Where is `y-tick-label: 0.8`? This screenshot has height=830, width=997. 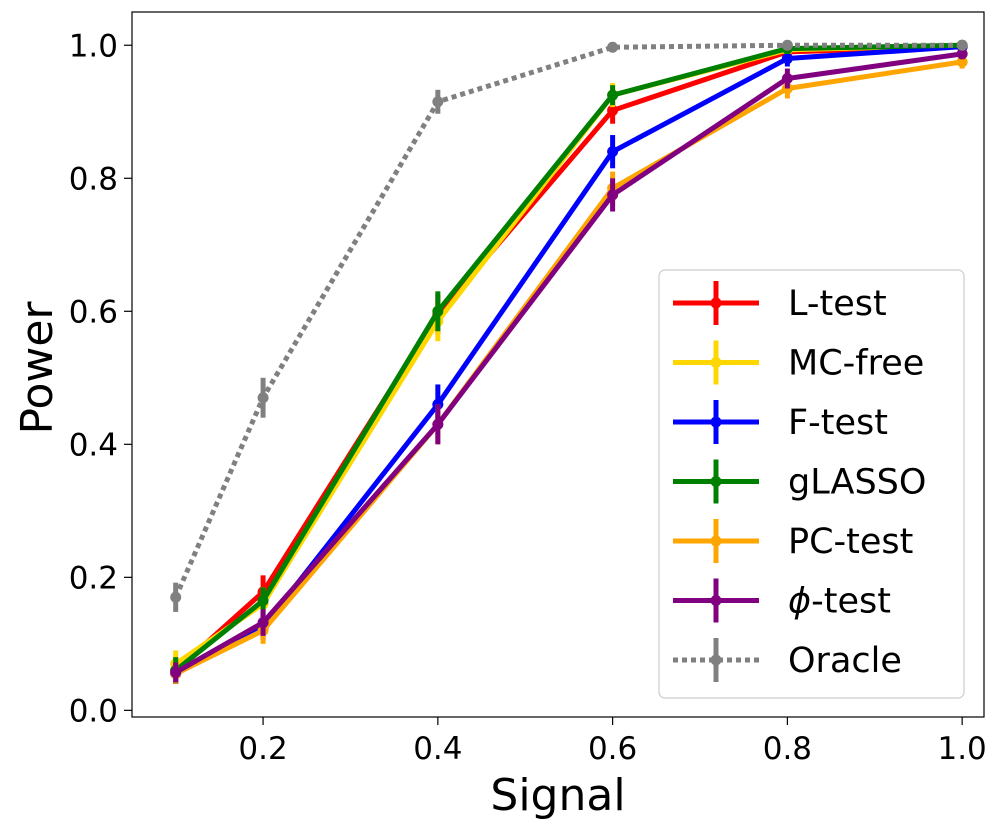
y-tick-label: 0.8 is located at coordinates (93, 179).